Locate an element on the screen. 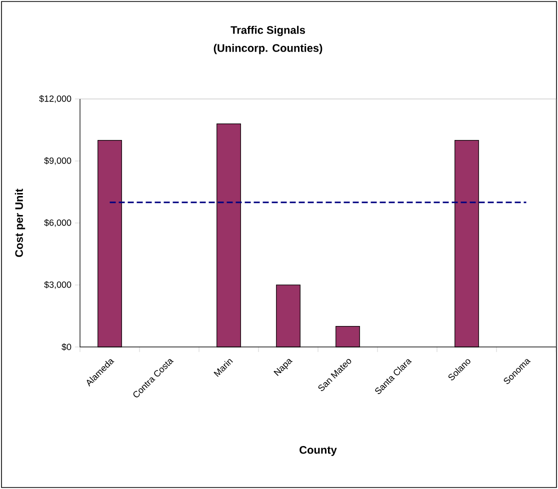 The width and height of the screenshot is (558, 489). y-tick-label: $12,000 is located at coordinates (55, 99).